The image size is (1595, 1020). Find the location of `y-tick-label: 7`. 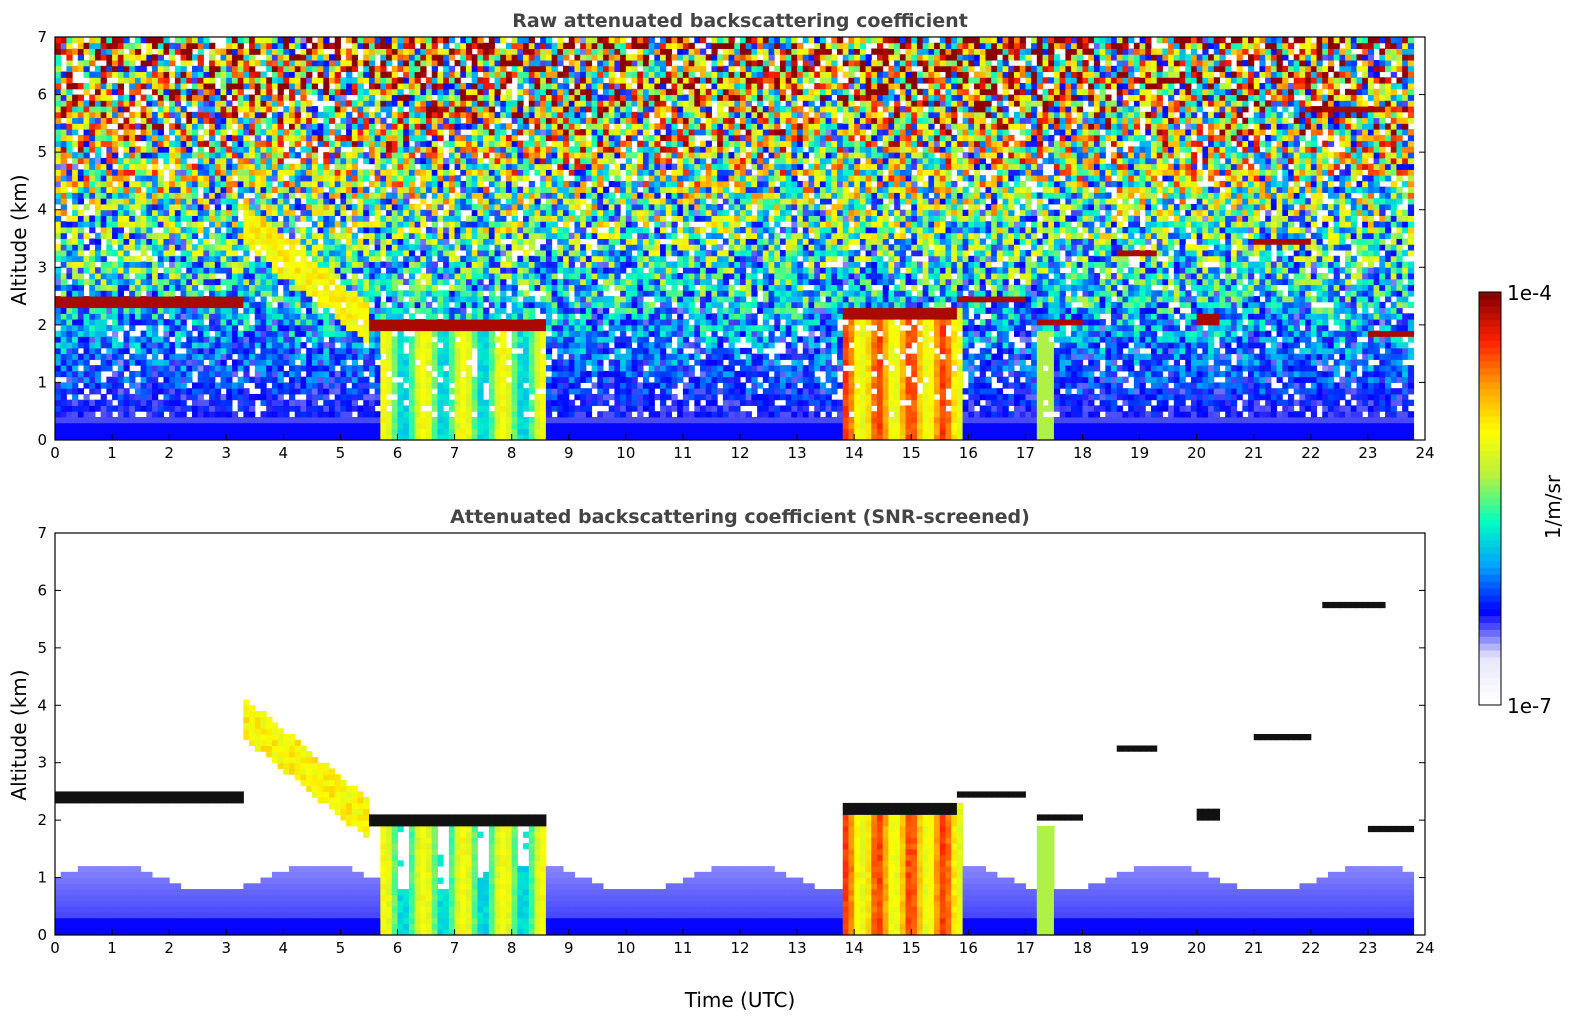

y-tick-label: 7 is located at coordinates (42, 37).